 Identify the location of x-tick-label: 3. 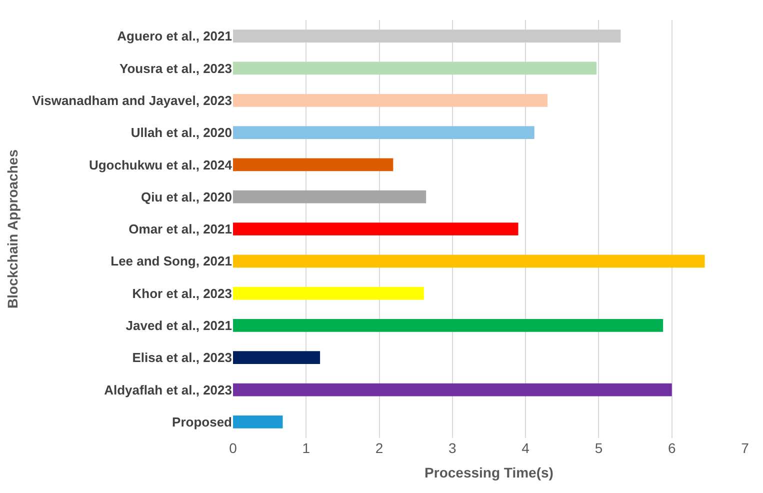
(452, 448).